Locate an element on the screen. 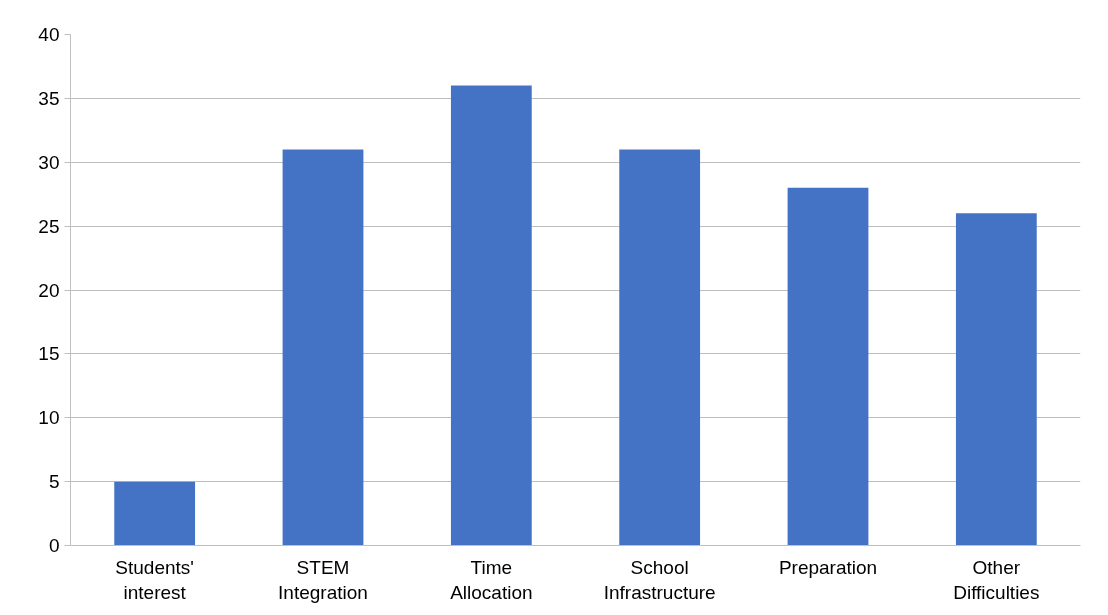 The height and width of the screenshot is (615, 1108). x-tick-label: Time Allocation is located at coordinates (491, 579).